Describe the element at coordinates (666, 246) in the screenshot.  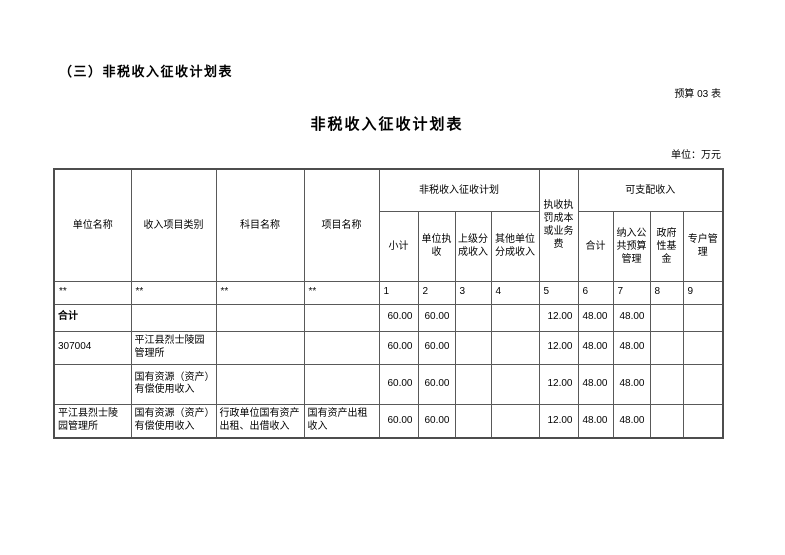
I see `col-header-gov-fund: 政府性基金` at that location.